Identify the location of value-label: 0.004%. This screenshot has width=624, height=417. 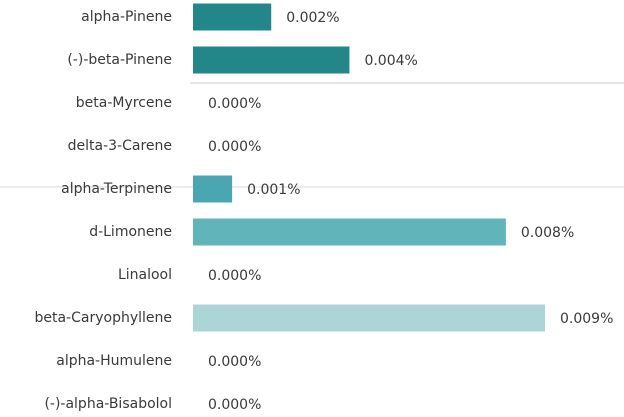
(390, 61).